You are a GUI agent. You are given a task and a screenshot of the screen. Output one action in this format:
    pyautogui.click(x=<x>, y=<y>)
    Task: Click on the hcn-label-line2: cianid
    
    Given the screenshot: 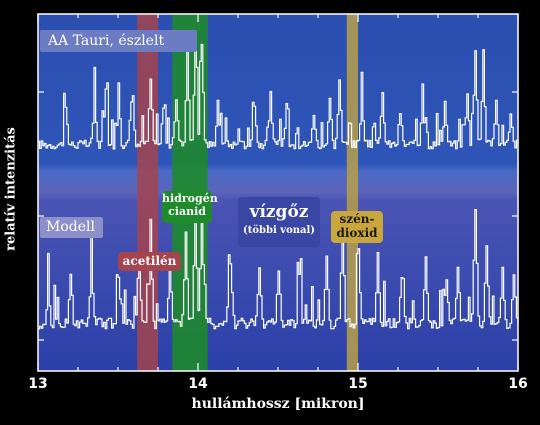 What is the action you would take?
    pyautogui.click(x=187, y=211)
    